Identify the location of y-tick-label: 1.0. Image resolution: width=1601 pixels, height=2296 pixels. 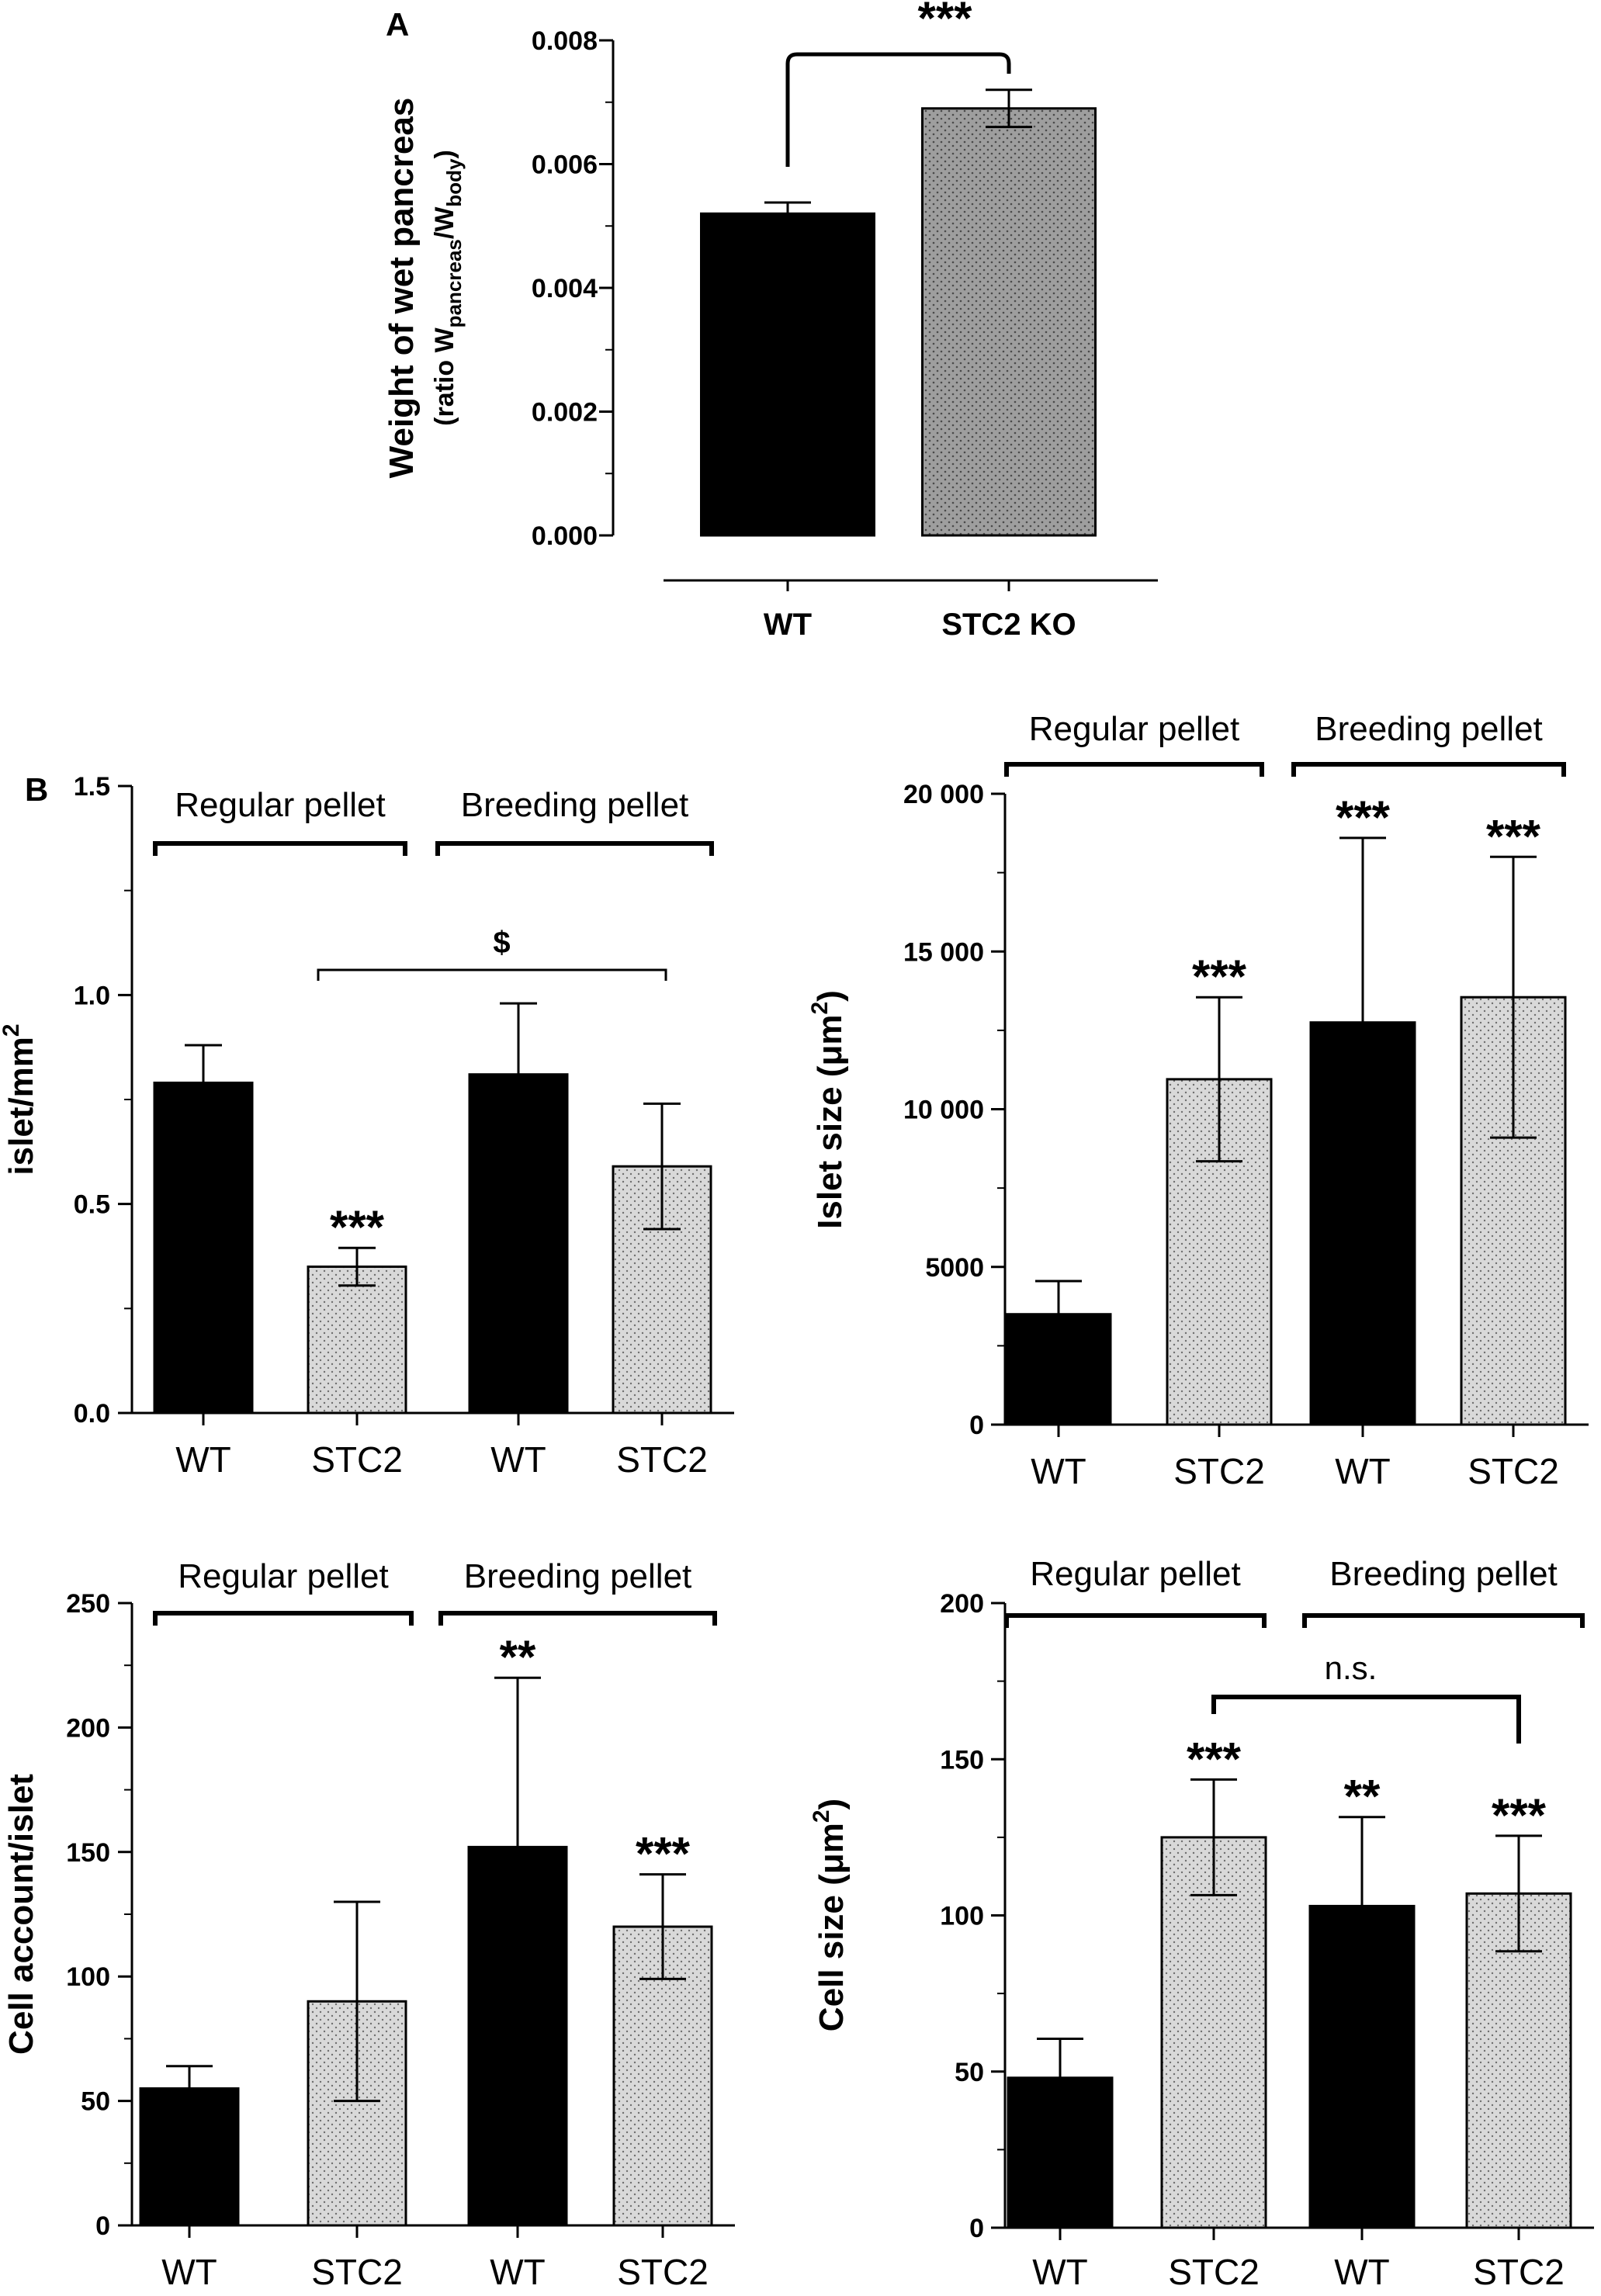
(92, 996).